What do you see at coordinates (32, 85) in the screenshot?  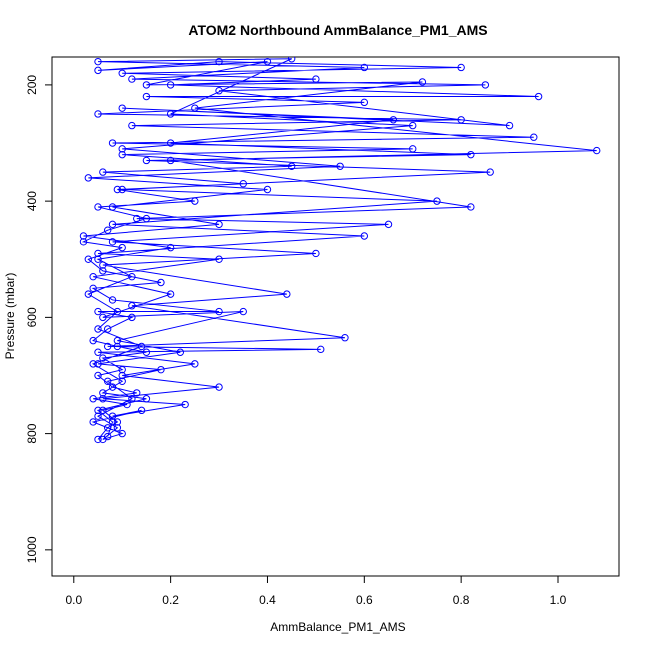 I see `y-tick-label: 200` at bounding box center [32, 85].